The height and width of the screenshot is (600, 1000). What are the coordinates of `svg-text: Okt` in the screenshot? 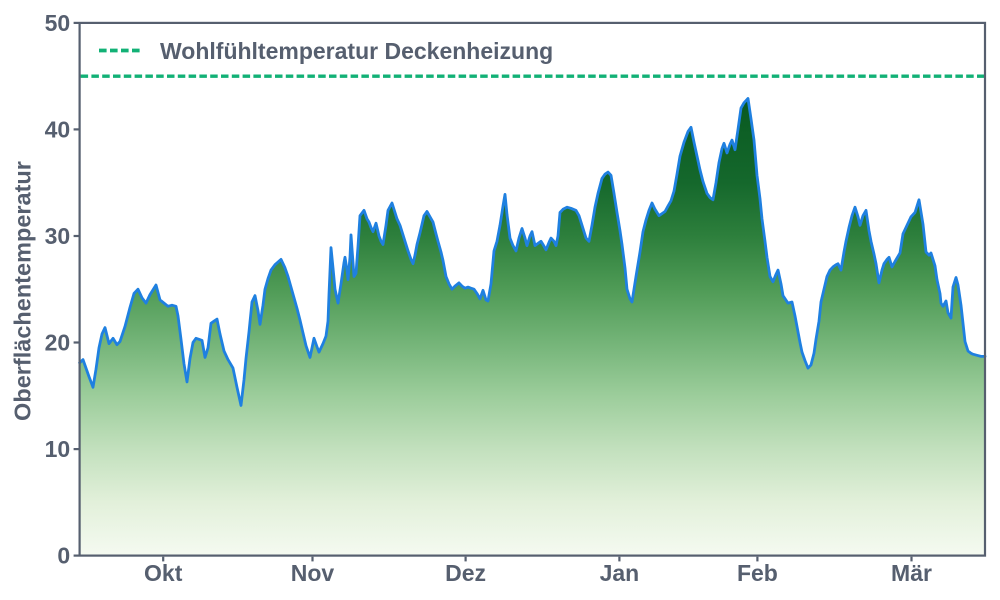 It's located at (163, 573).